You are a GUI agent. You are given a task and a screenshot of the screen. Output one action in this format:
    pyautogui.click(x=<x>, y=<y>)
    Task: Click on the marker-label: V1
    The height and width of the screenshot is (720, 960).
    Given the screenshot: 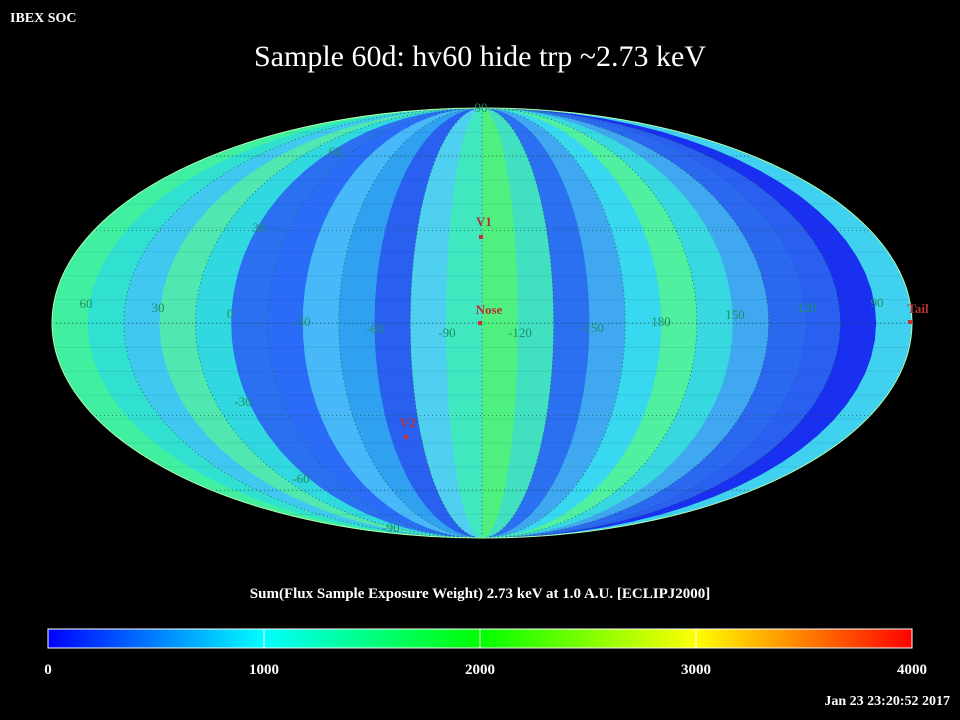 What is the action you would take?
    pyautogui.click(x=484, y=221)
    